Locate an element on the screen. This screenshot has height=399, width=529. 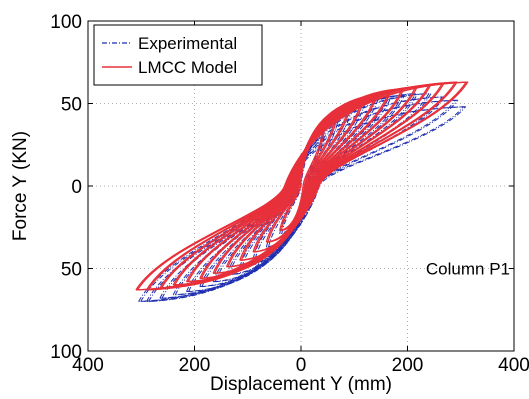
legend-box is located at coordinates (178, 55).